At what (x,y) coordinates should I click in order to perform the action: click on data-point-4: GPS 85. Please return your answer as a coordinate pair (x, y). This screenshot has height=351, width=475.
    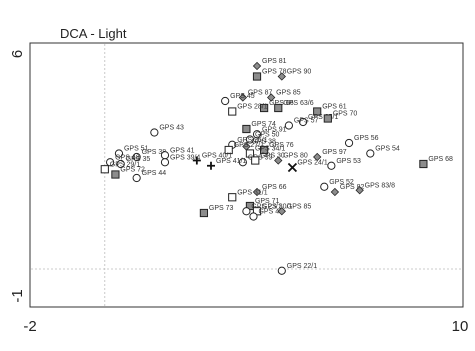
    Looking at the image, I should click on (284, 96).